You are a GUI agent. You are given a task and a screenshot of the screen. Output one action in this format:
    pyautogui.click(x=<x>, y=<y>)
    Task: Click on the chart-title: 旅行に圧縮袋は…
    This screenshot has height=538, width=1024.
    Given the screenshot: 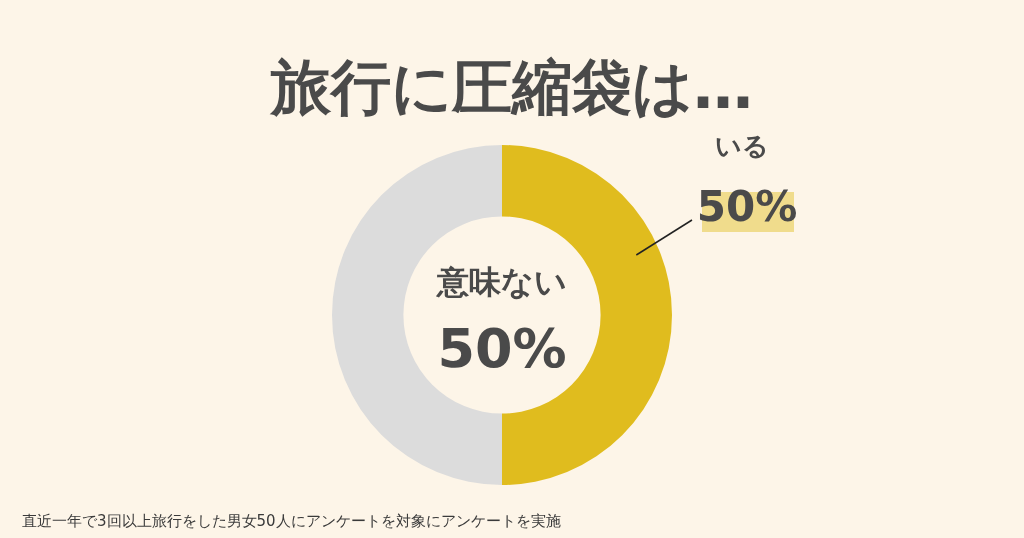 What is the action you would take?
    pyautogui.click(x=511, y=87)
    